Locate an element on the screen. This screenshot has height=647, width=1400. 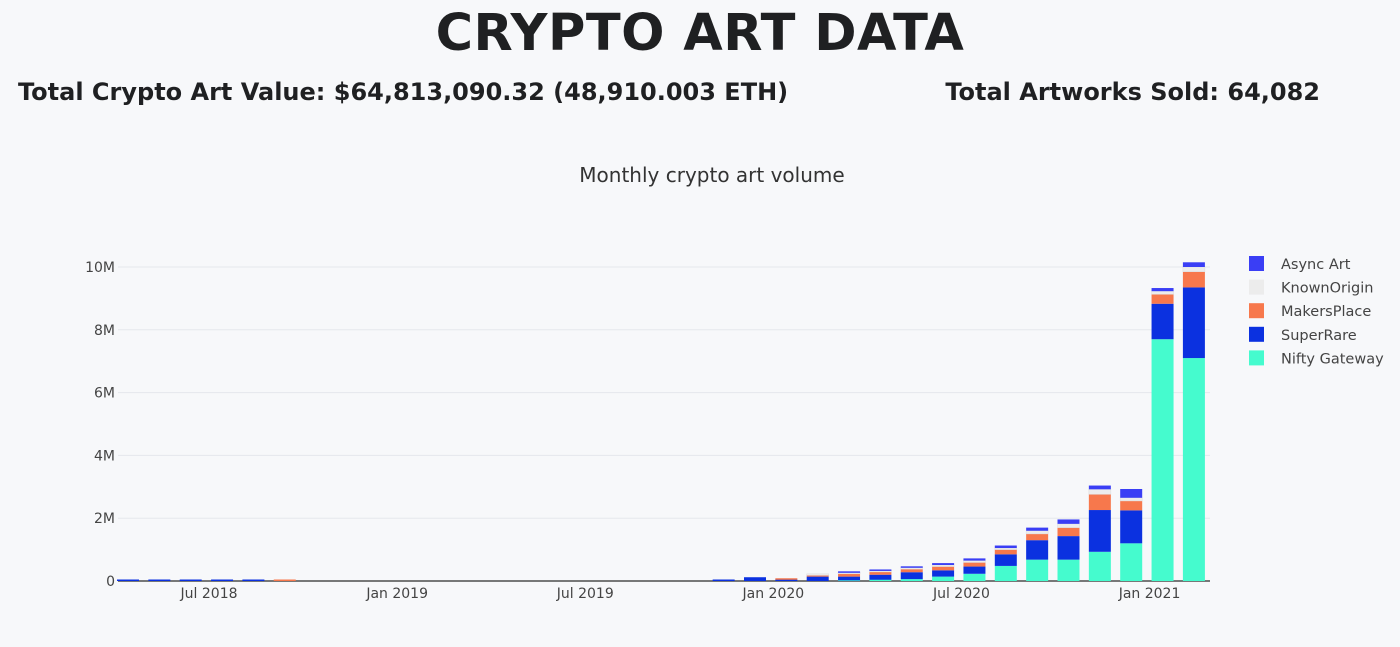
x-tick-label: Jul 2019 is located at coordinates (585, 594).